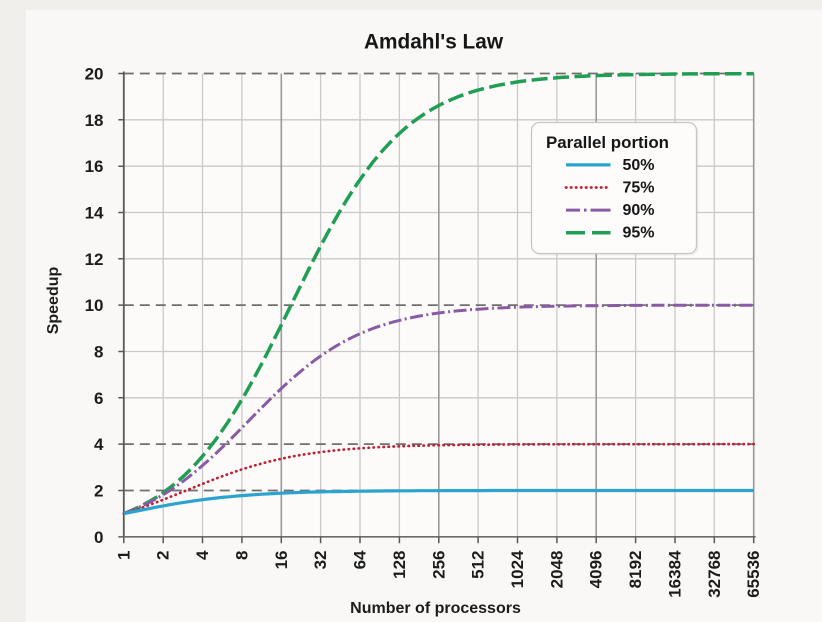  Describe the element at coordinates (596, 570) in the screenshot. I see `svg-text: 4096` at that location.